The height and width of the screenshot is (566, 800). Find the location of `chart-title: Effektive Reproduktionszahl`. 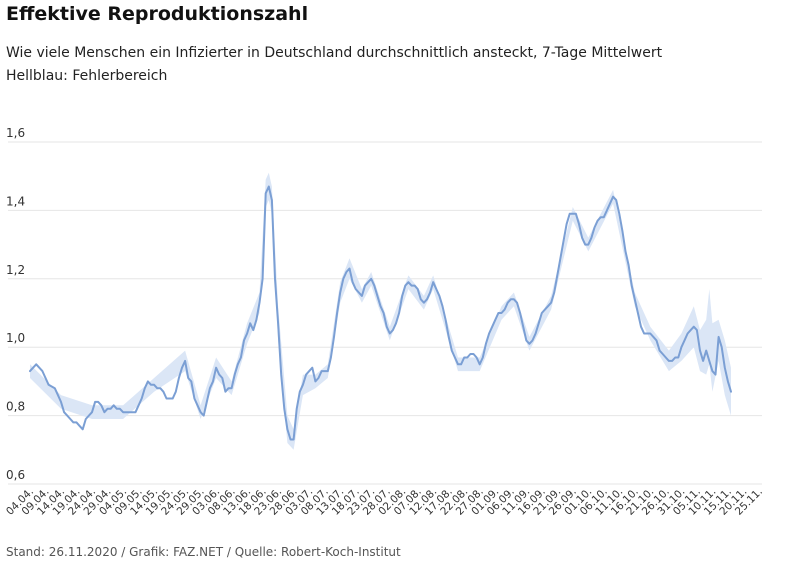

chart-title: Effektive Reproduktionszahl is located at coordinates (157, 14).